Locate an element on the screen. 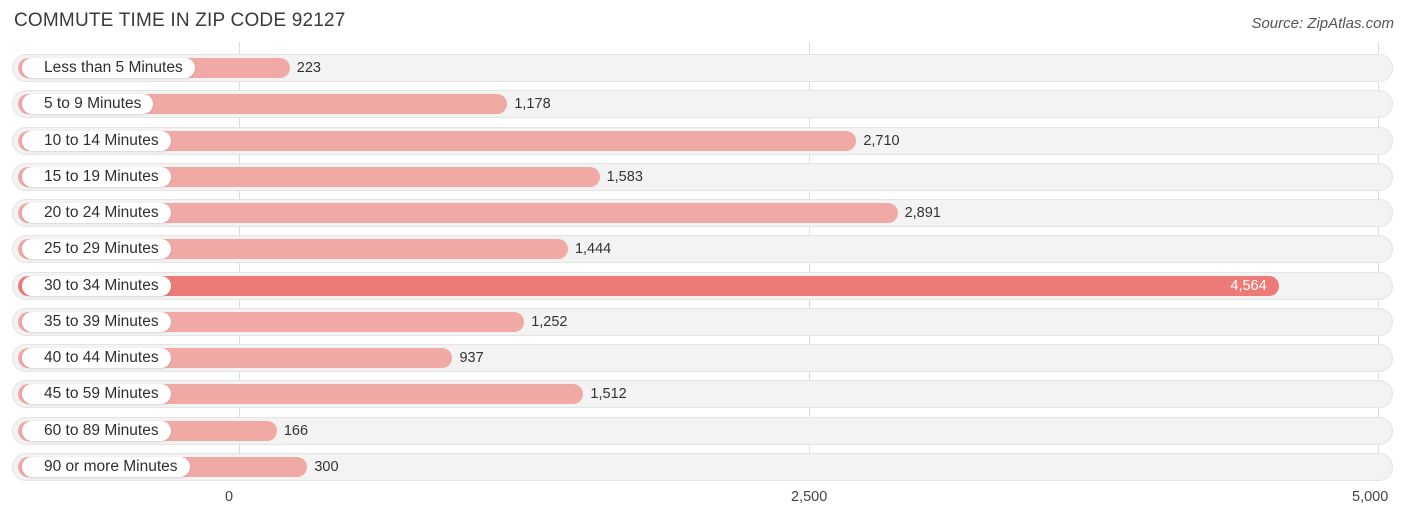  category-label: 90 or more Minutes is located at coordinates (106, 466).